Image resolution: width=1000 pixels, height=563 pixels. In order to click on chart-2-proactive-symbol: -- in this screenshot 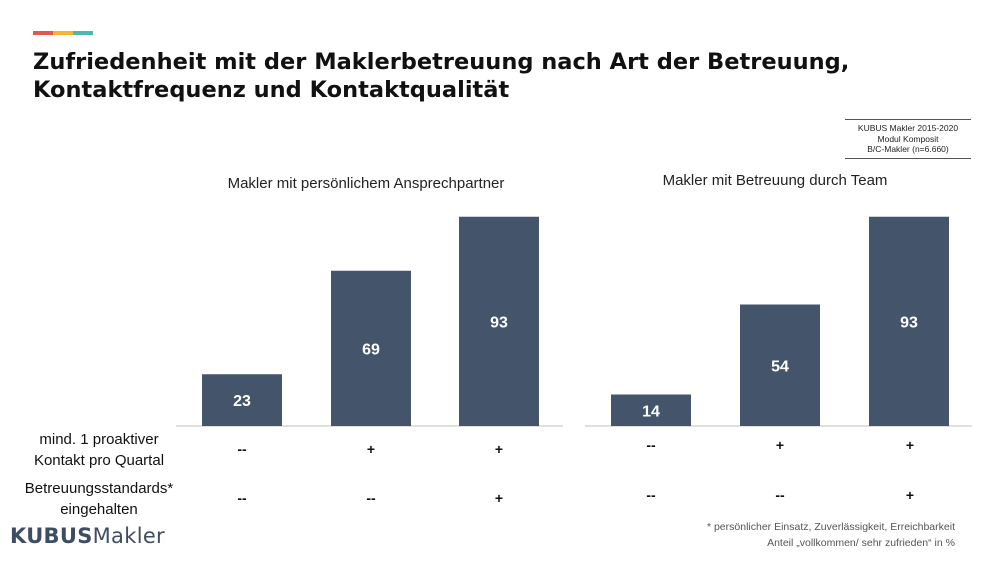, I will do `click(651, 445)`.